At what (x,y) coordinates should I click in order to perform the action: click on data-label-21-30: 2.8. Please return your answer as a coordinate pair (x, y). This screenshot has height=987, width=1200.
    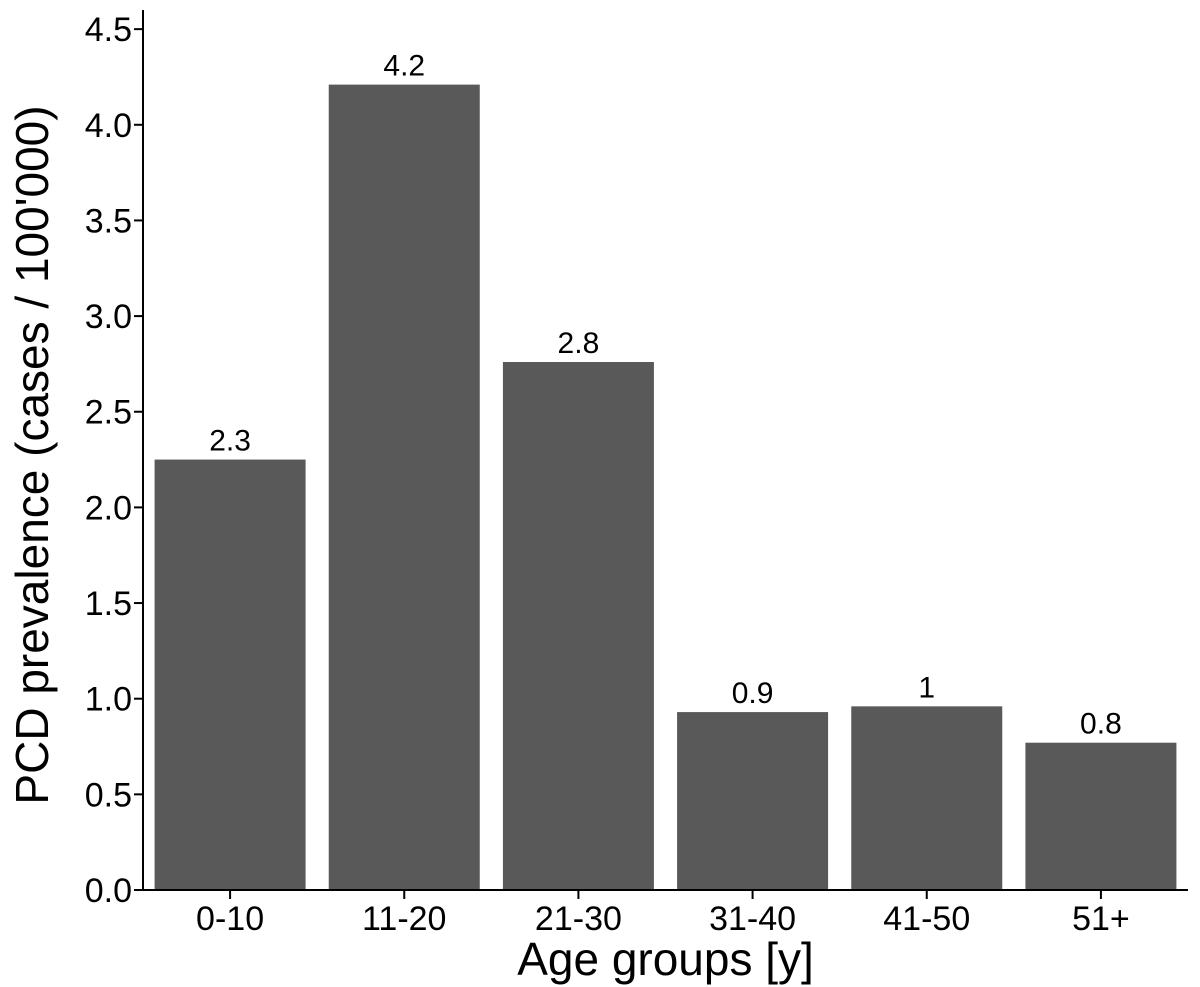
    Looking at the image, I should click on (579, 343).